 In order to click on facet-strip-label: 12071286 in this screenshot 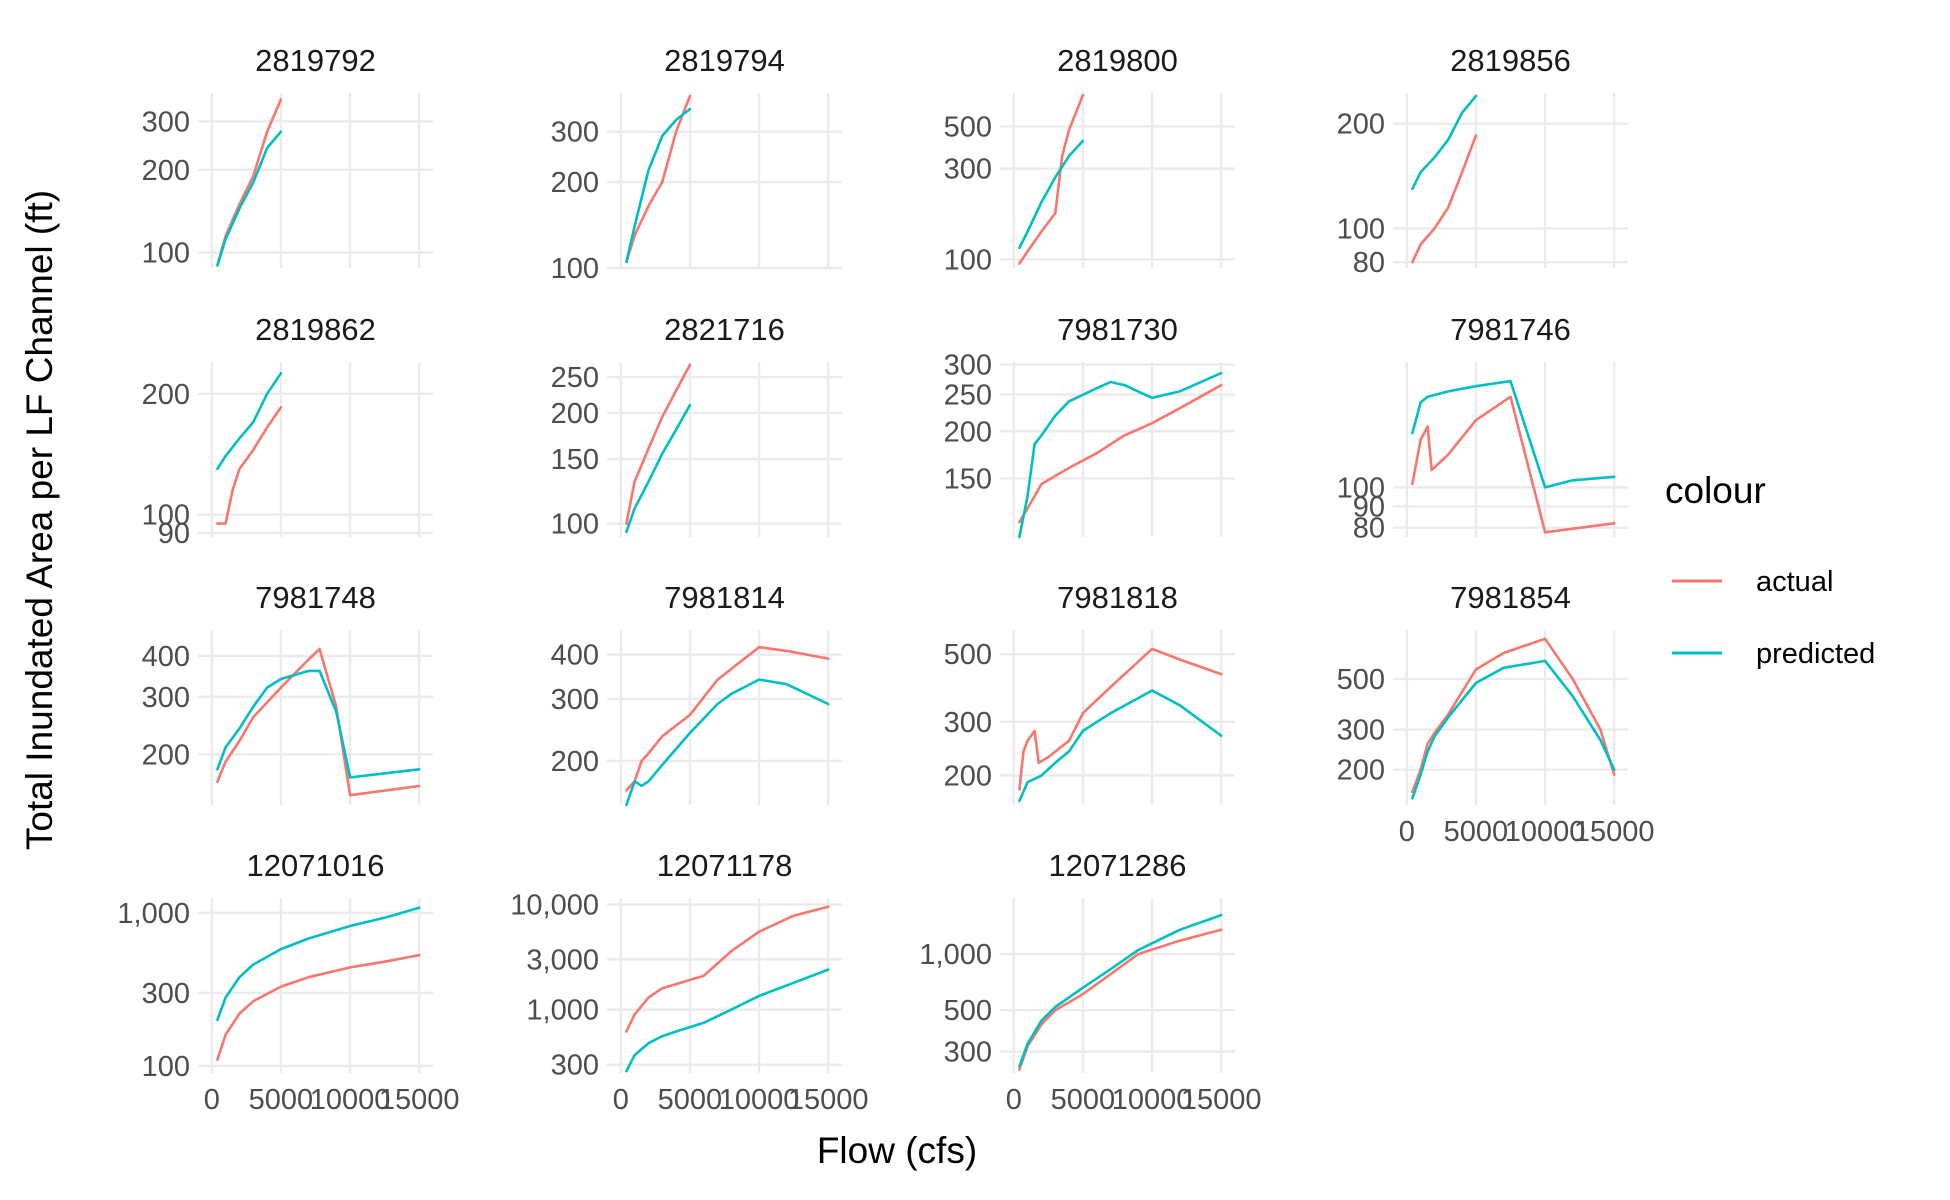, I will do `click(1118, 865)`.